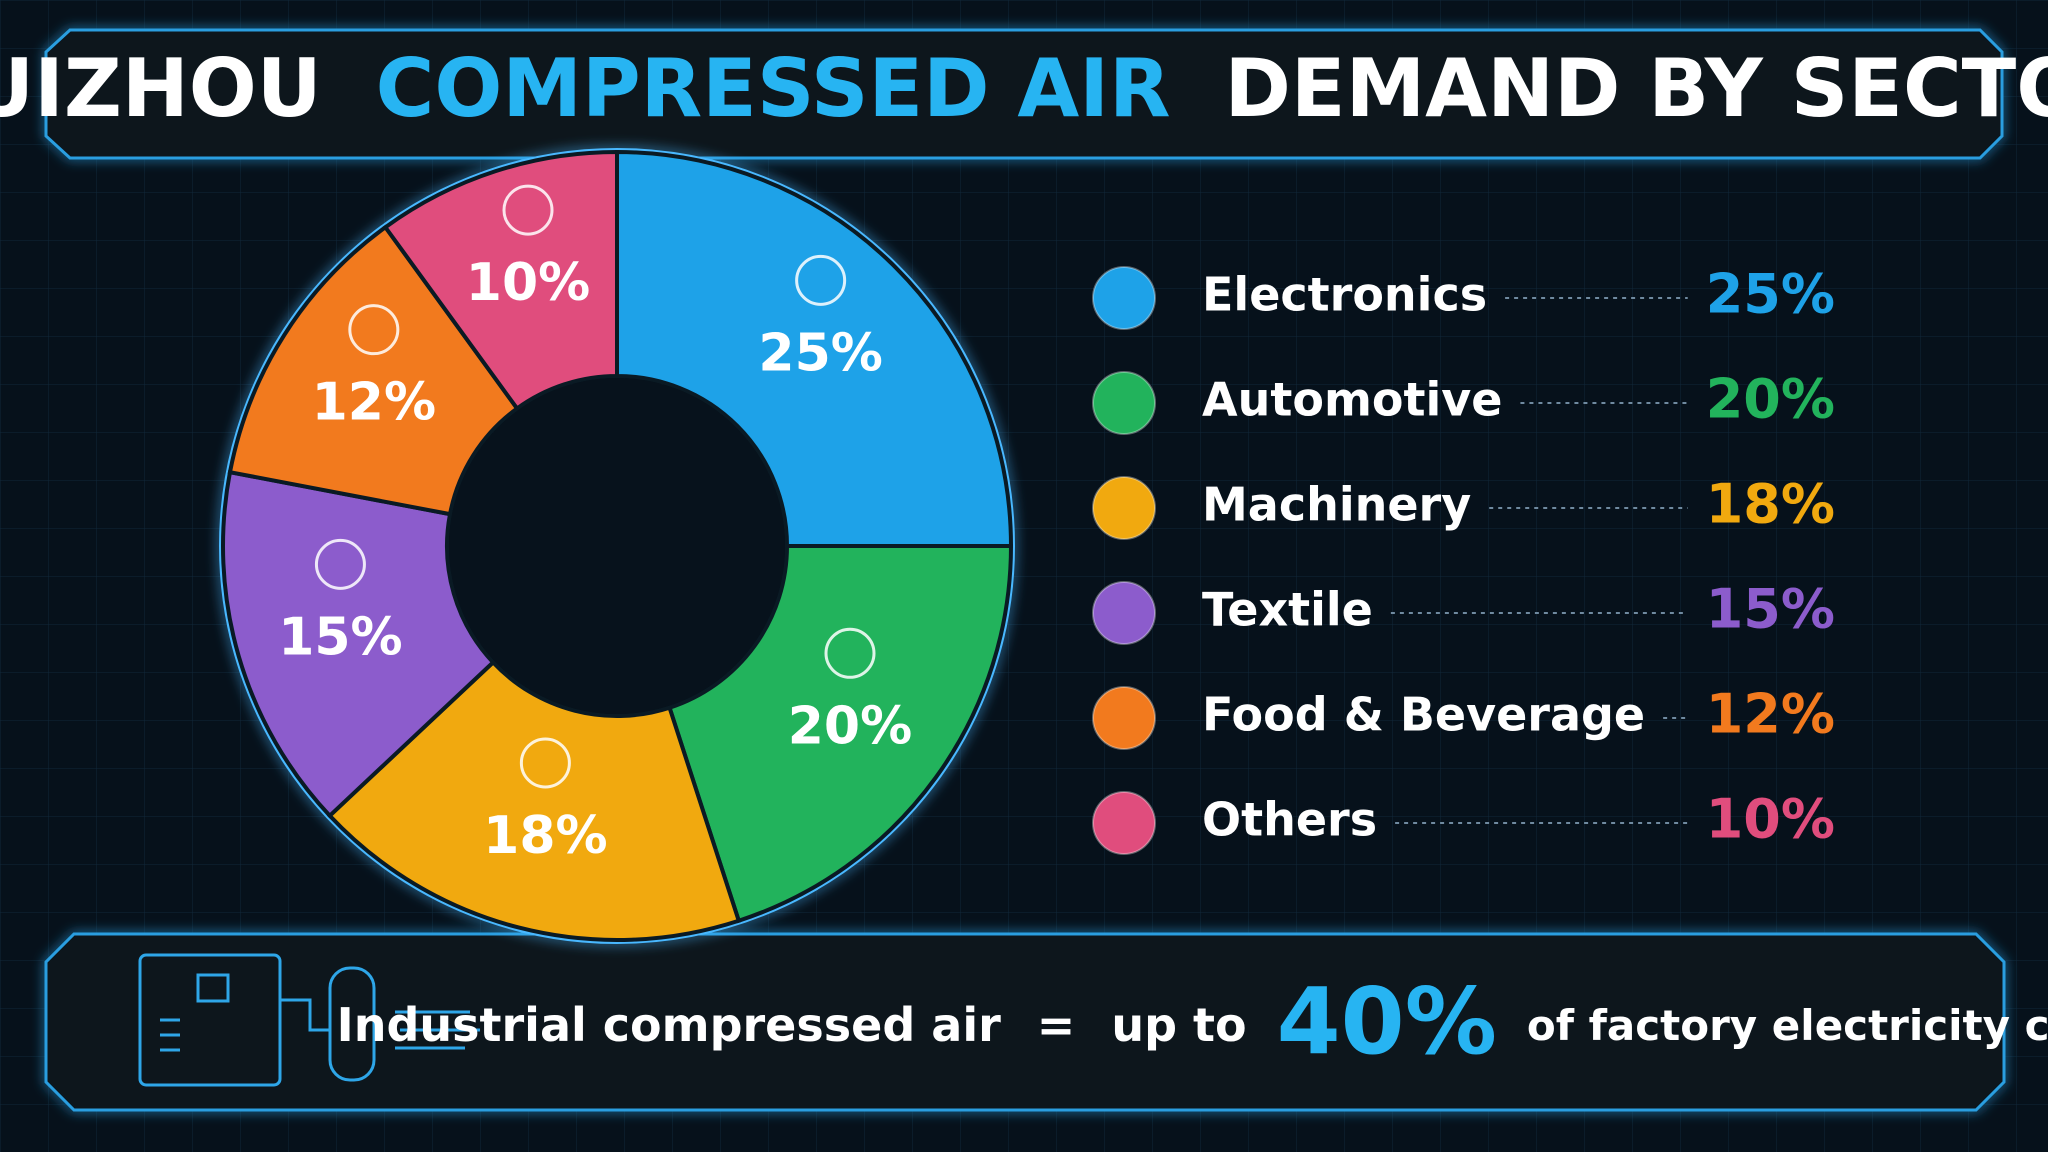 The height and width of the screenshot is (1152, 2048). Describe the element at coordinates (1287, 610) in the screenshot. I see `legend-label: Textile` at that location.